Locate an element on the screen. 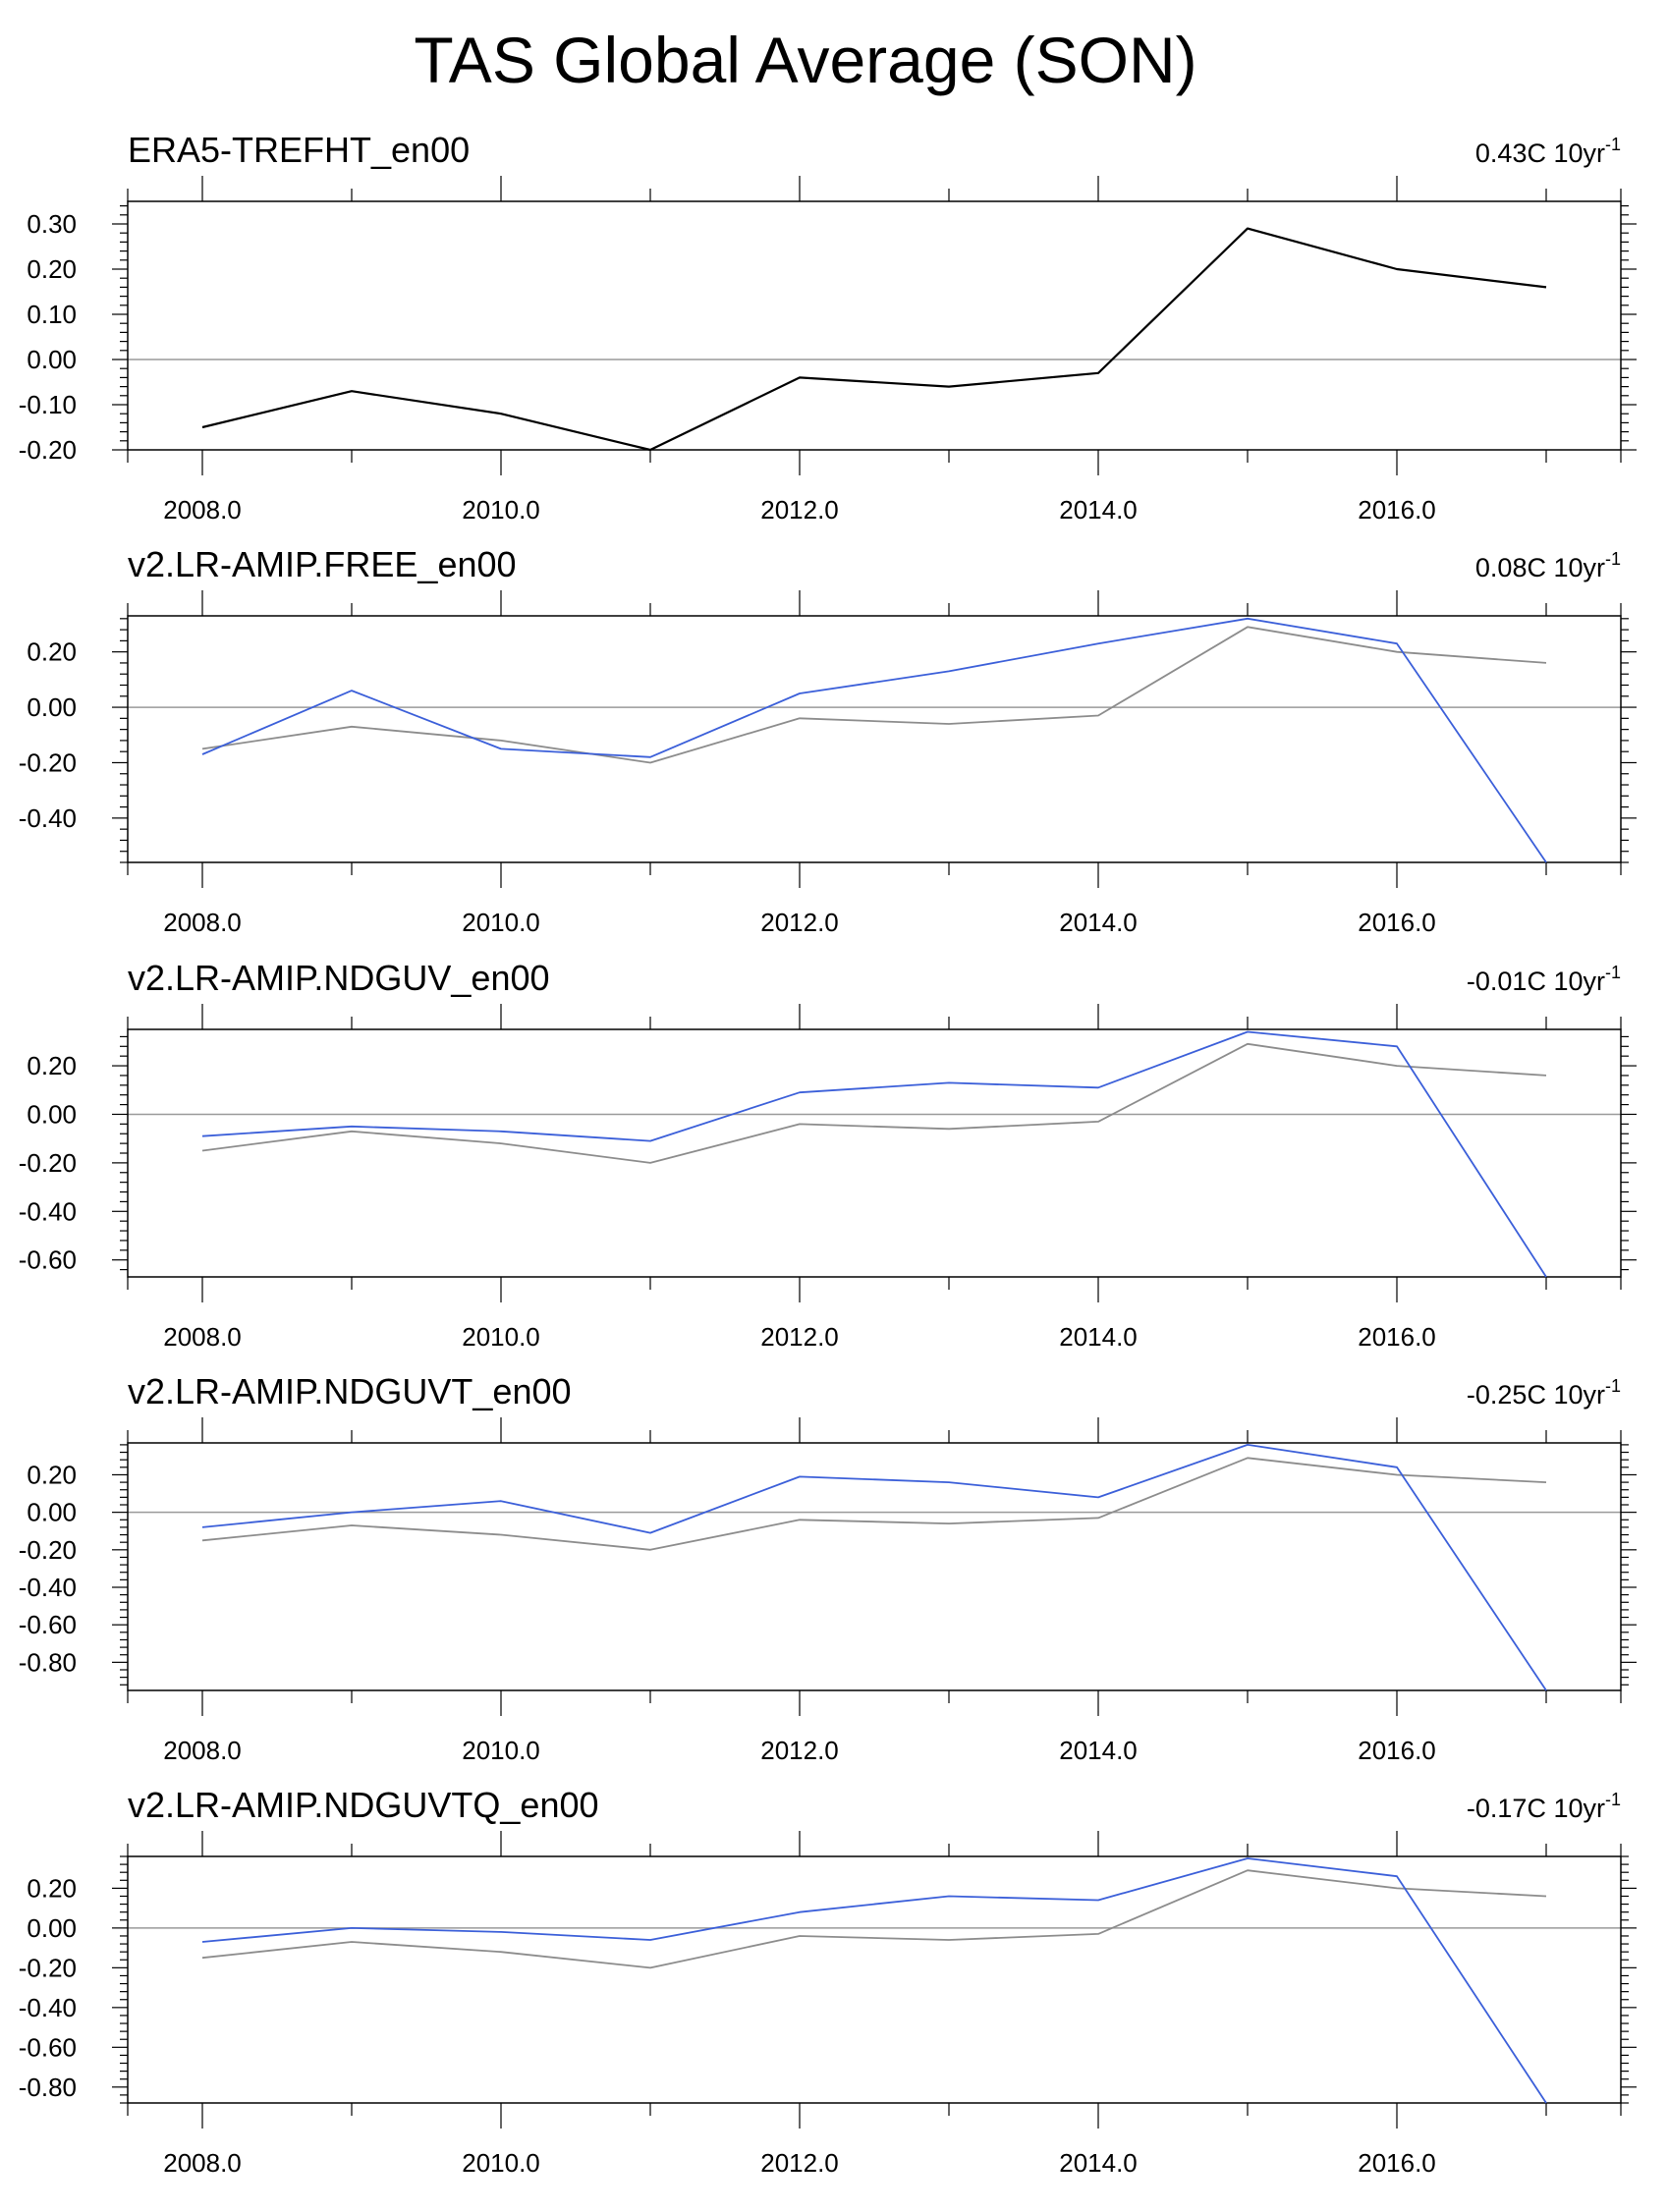 Image resolution: width=1668 pixels, height=2212 pixels. page-title: TAS Global Average (SON) is located at coordinates (805, 60).